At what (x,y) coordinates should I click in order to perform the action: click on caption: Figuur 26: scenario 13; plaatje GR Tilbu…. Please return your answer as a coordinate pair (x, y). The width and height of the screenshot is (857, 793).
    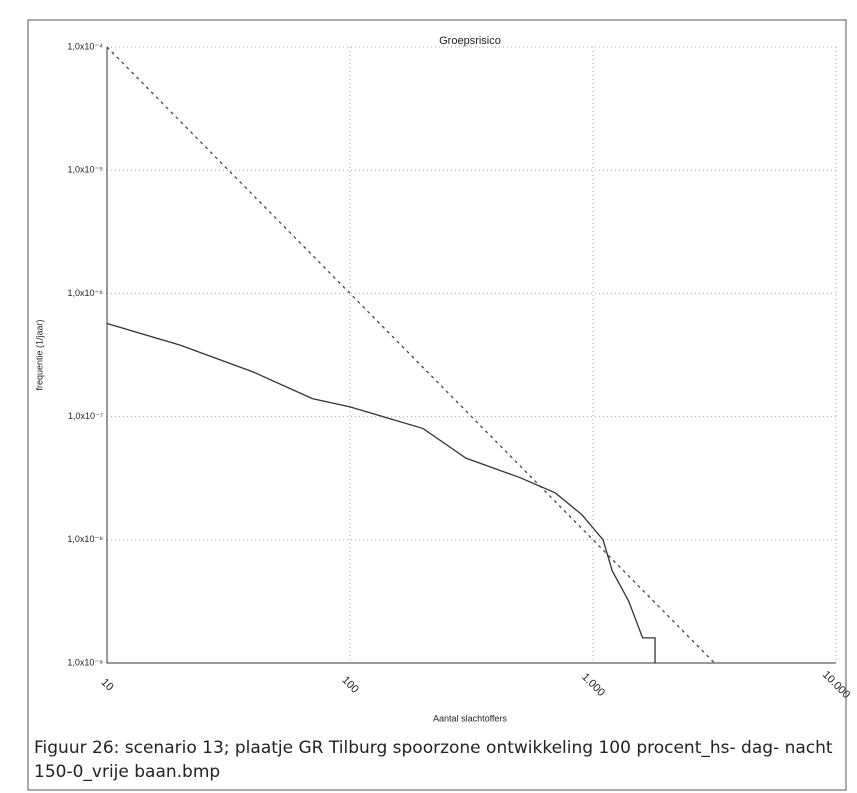
    Looking at the image, I should click on (433, 760).